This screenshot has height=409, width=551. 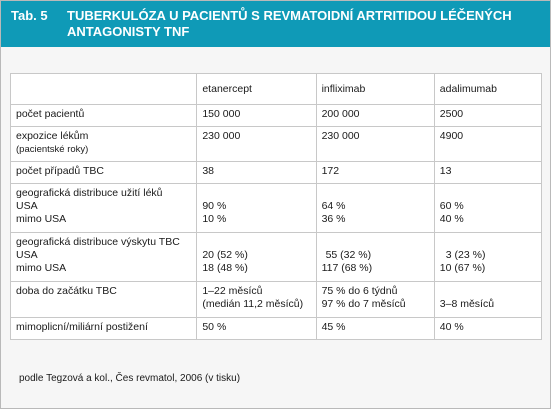 I want to click on cell-infliximab: 172, so click(x=375, y=172).